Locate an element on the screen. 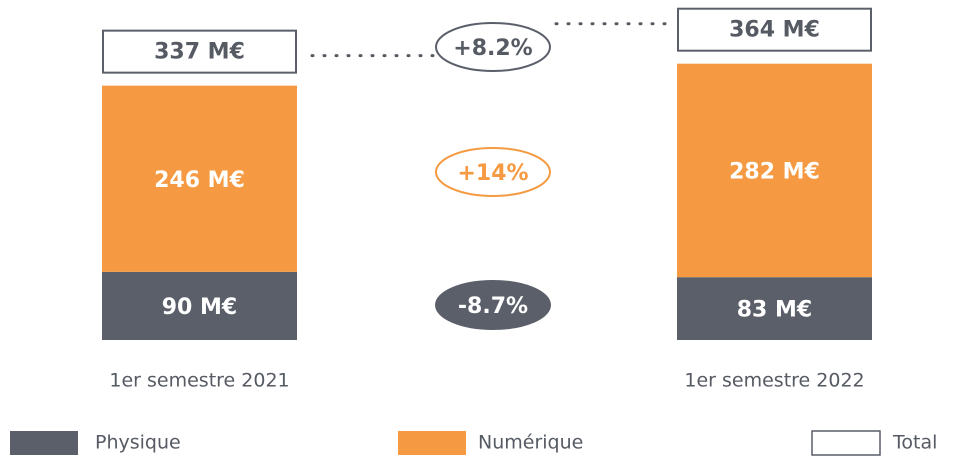 This screenshot has height=457, width=960. change-label: +8.2% is located at coordinates (492, 48).